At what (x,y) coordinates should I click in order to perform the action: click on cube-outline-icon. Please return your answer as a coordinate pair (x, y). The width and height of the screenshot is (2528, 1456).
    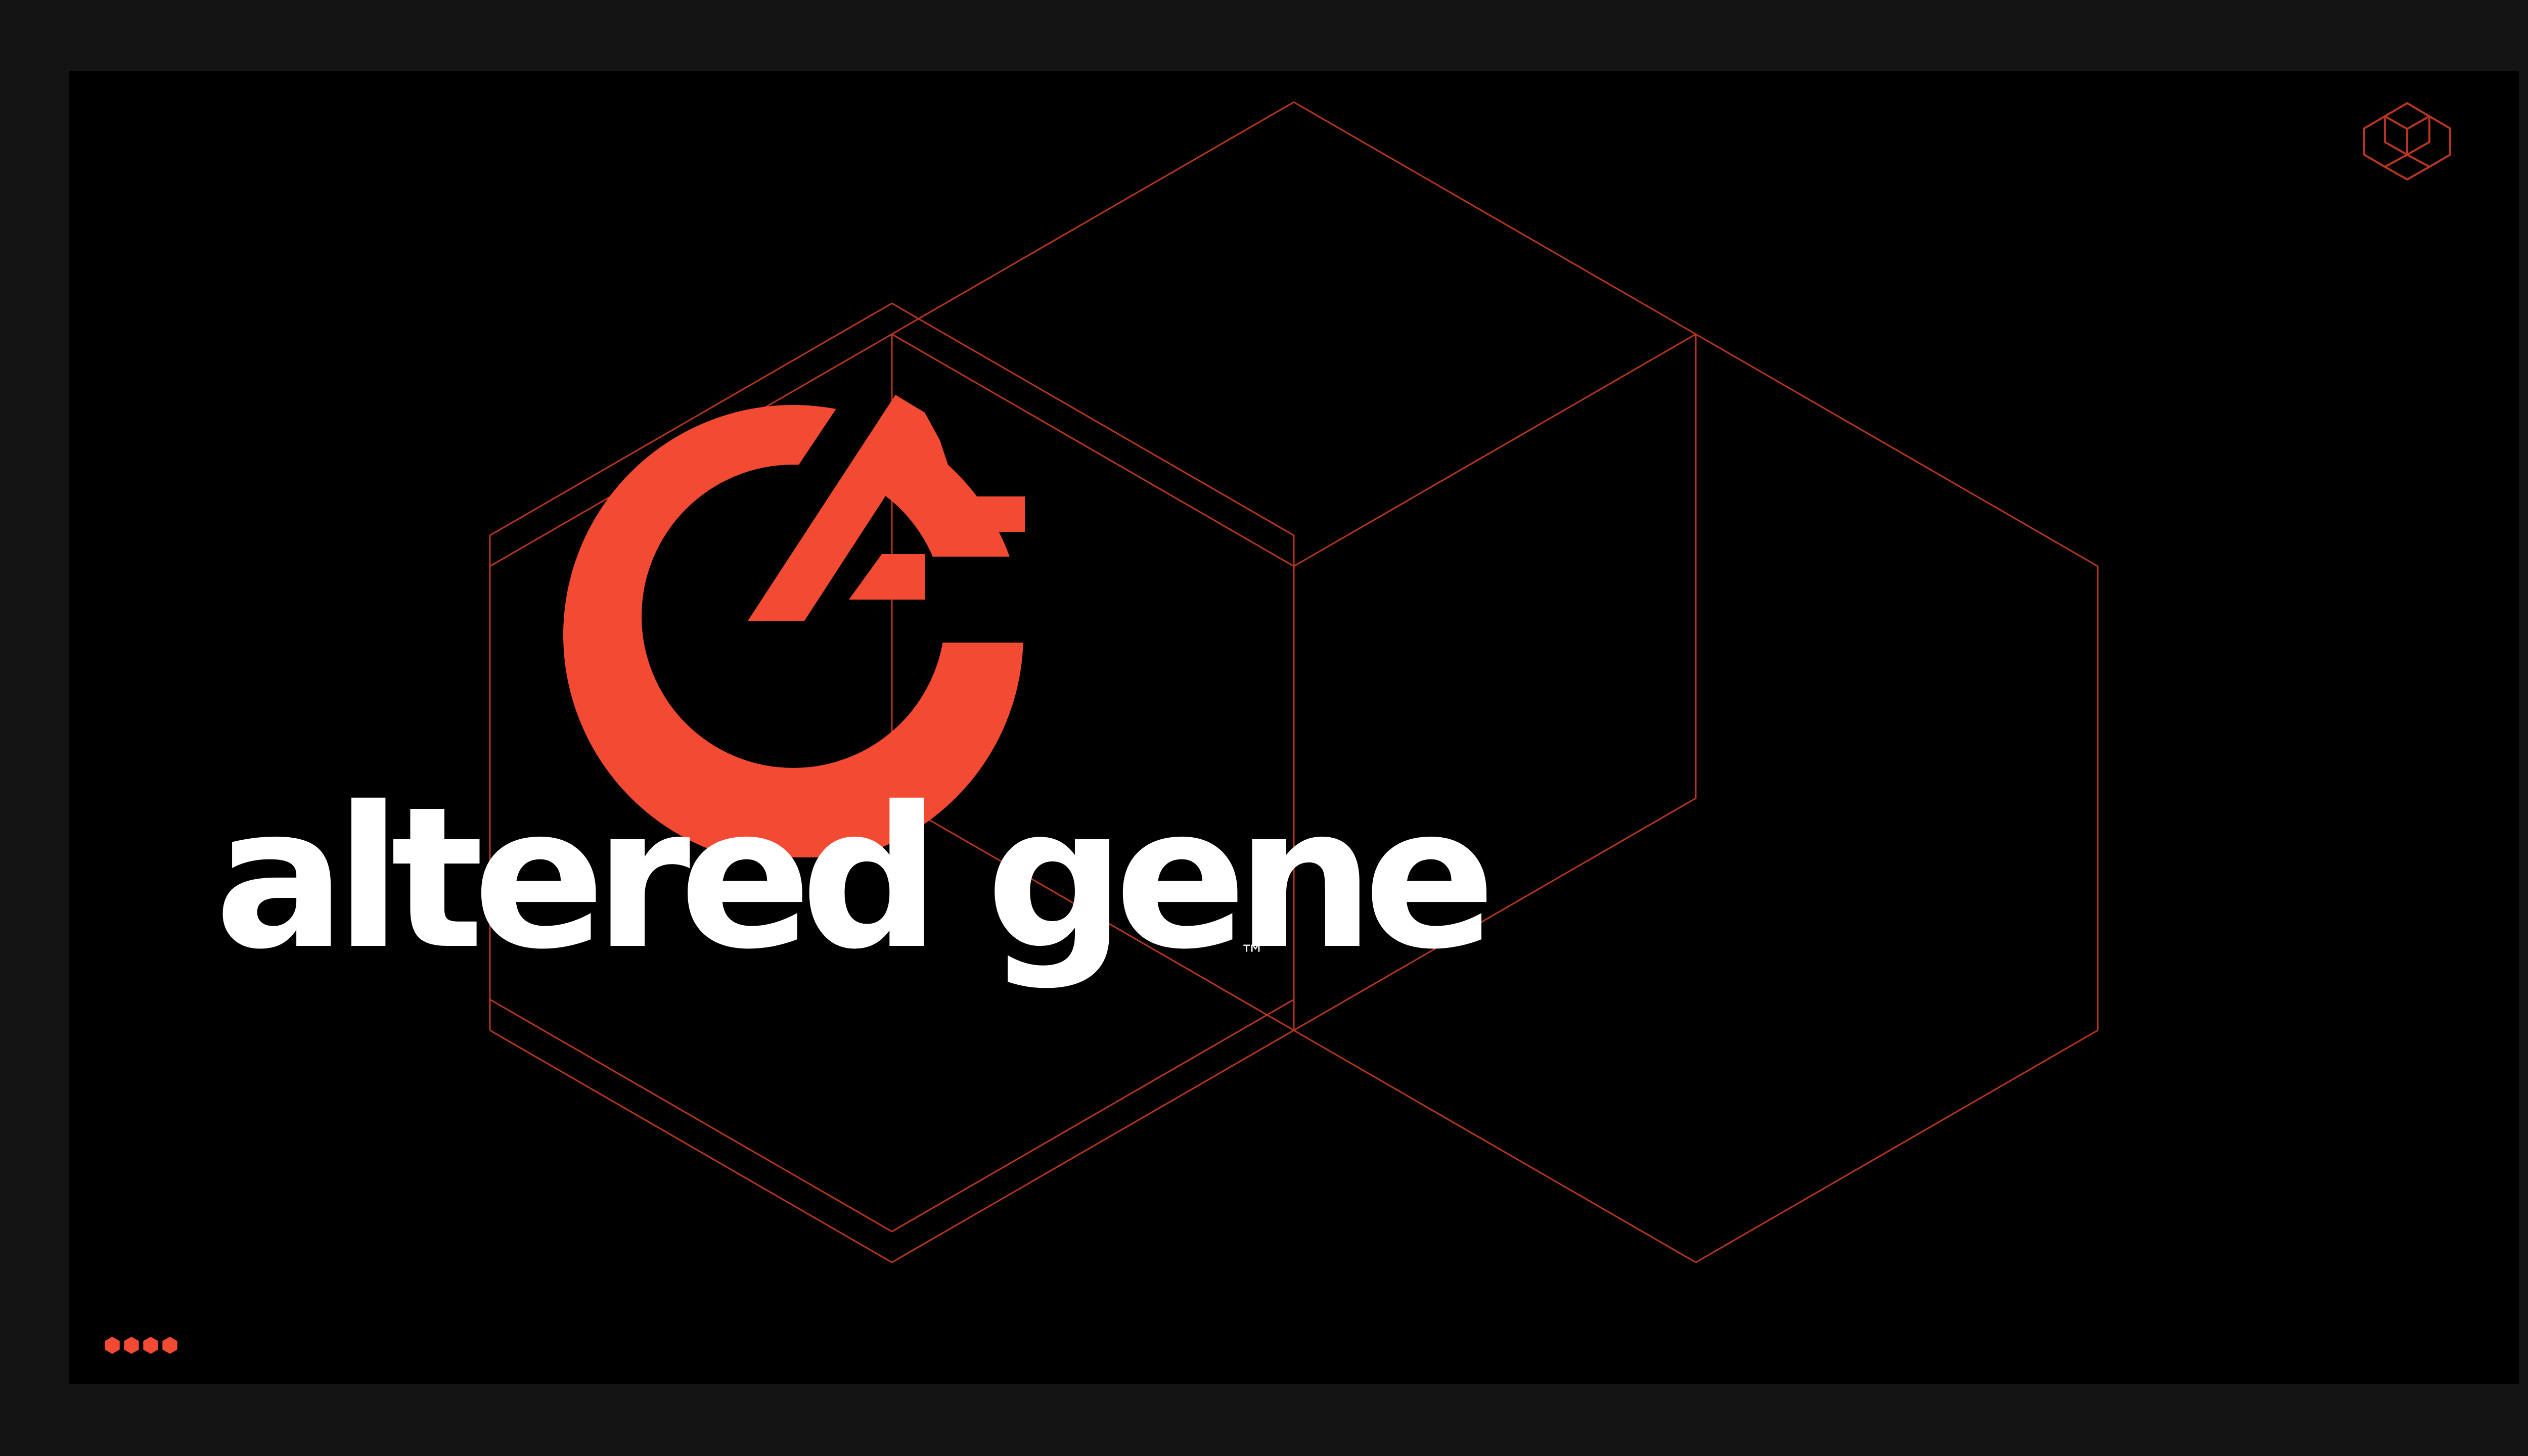
    Looking at the image, I should click on (2407, 141).